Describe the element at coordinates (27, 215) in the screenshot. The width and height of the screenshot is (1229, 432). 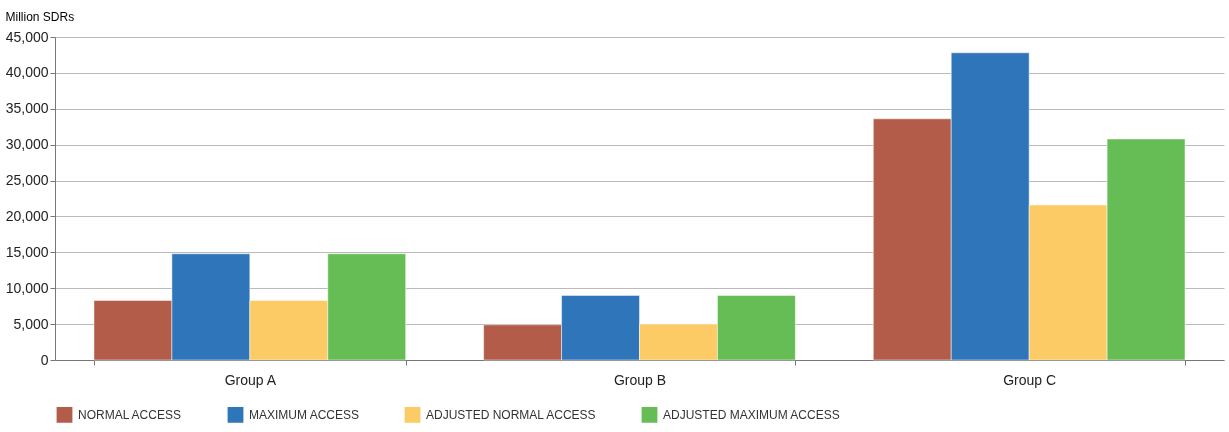
I see `y-tick-label: 20,000` at that location.